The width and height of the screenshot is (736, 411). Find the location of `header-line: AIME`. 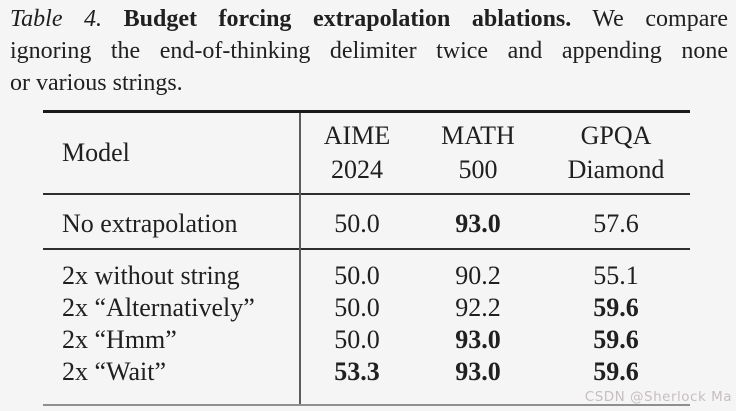

header-line: AIME is located at coordinates (357, 135).